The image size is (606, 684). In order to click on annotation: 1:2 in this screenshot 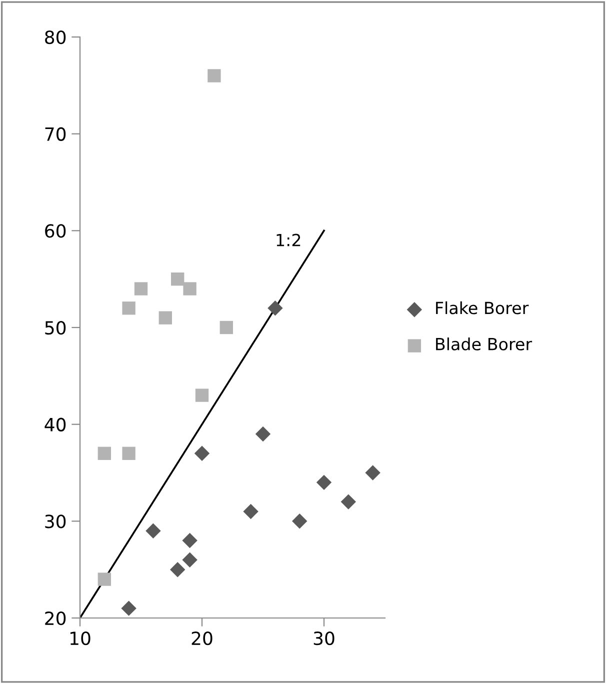, I will do `click(288, 240)`.